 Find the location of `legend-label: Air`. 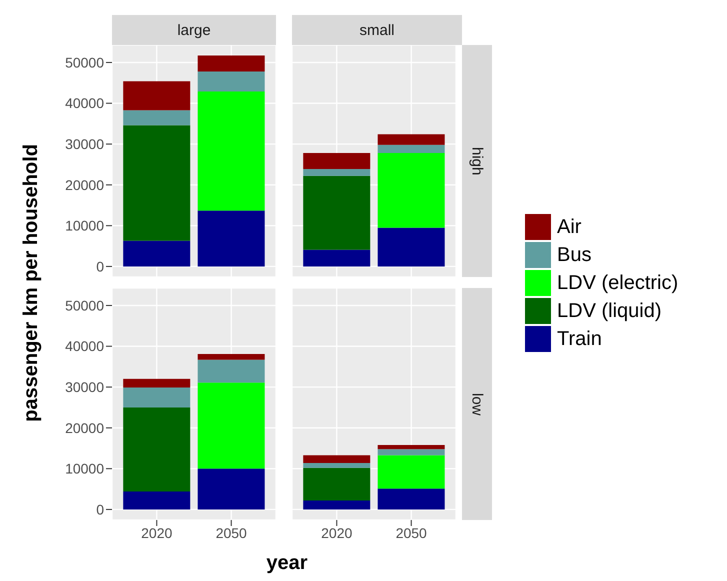

legend-label: Air is located at coordinates (569, 227).